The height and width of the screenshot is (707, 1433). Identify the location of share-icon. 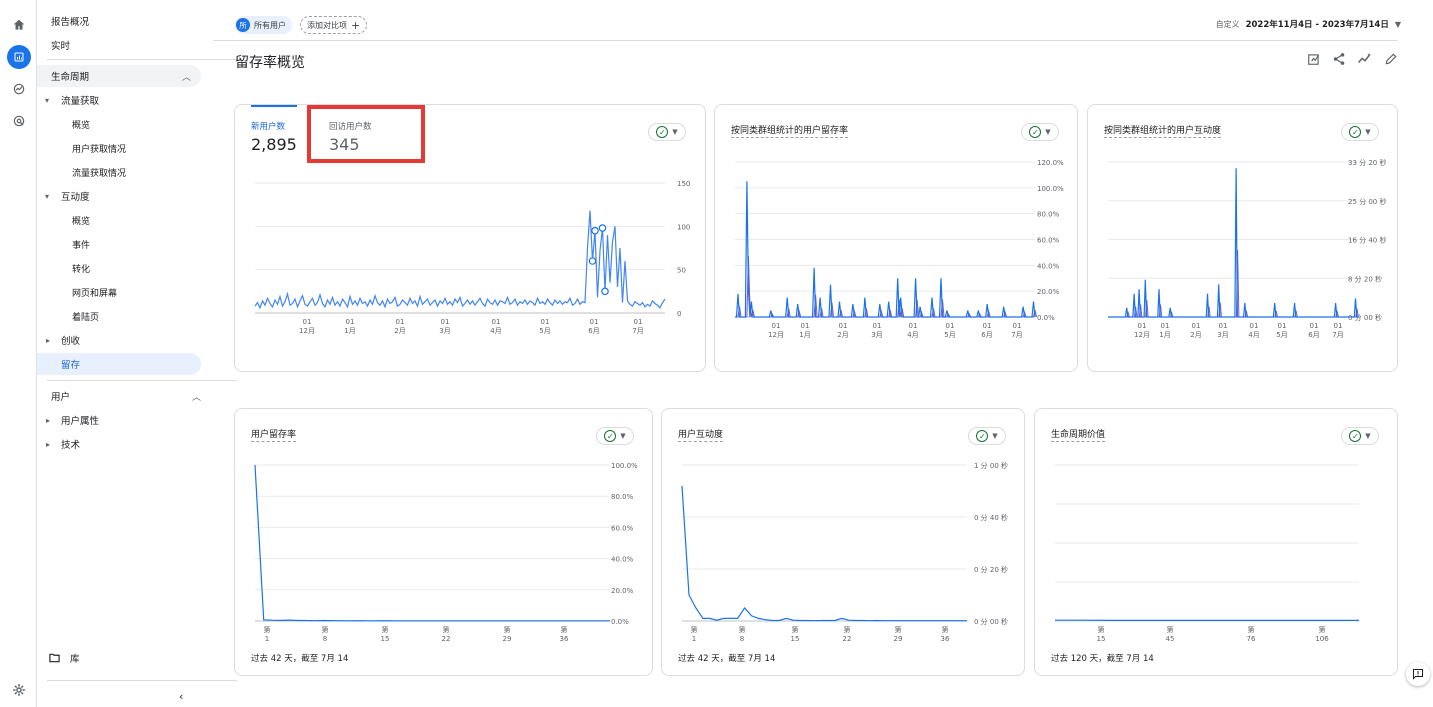
(1339, 59).